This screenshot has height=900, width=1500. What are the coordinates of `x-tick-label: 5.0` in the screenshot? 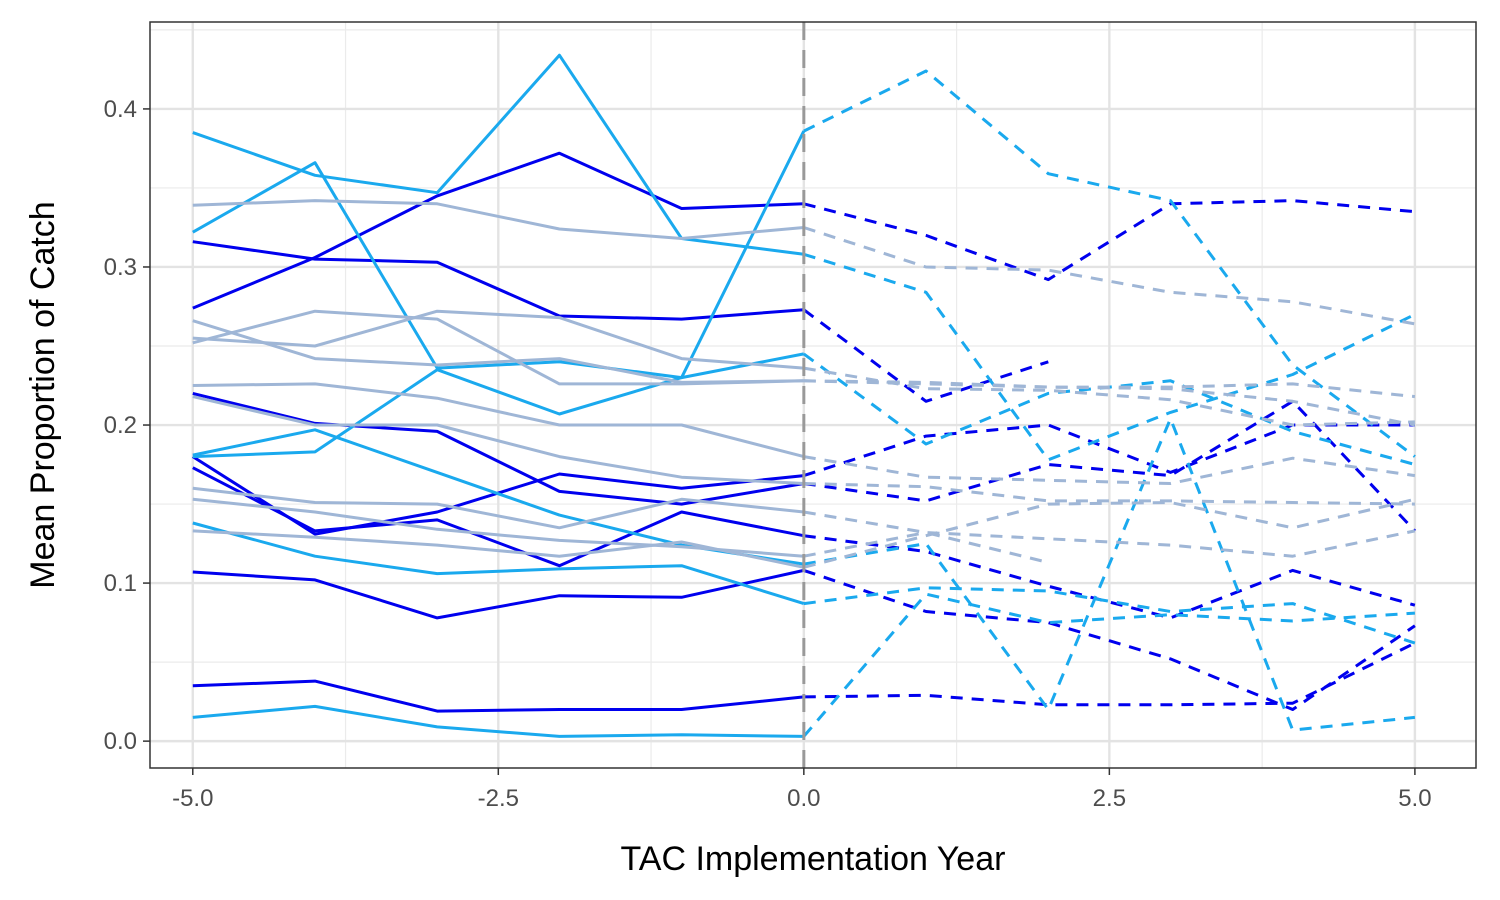 It's located at (1414, 798).